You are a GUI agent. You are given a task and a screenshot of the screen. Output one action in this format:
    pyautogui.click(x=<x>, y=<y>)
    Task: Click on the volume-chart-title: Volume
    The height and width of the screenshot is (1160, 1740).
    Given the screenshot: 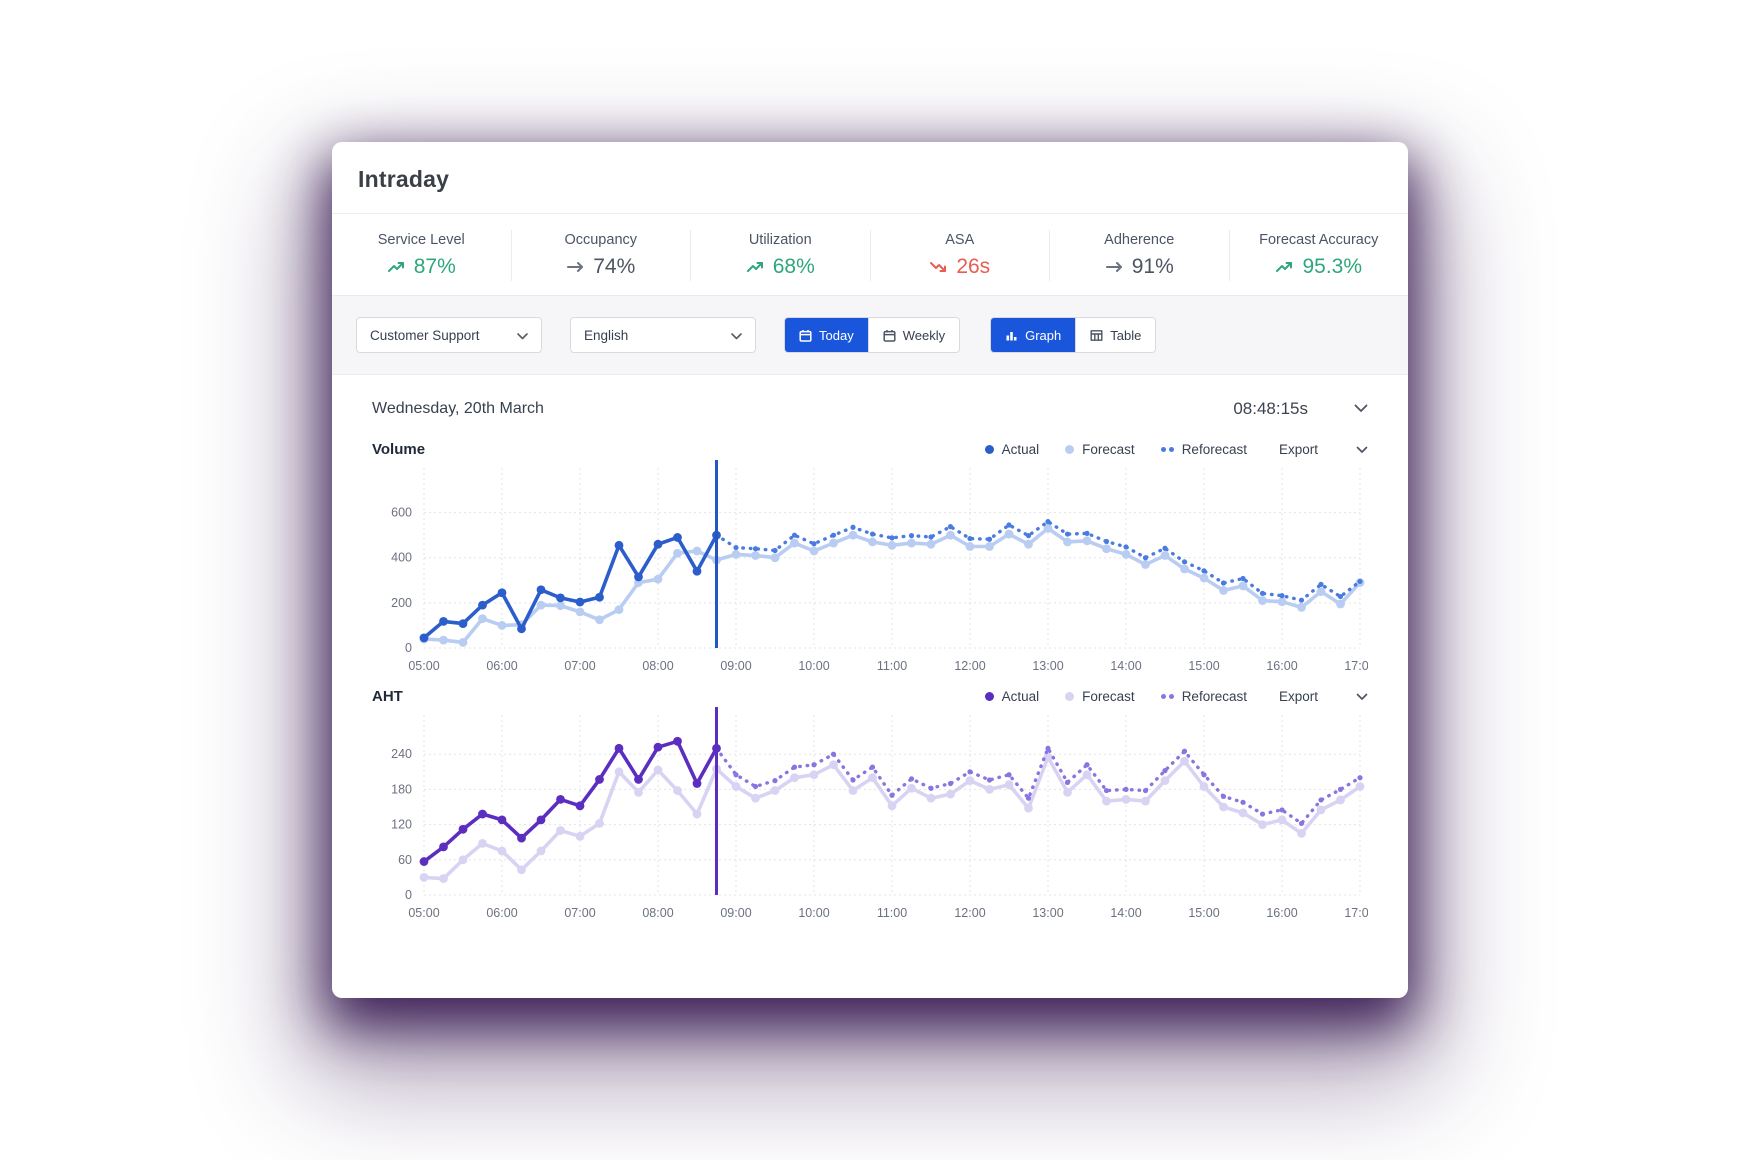 What is the action you would take?
    pyautogui.click(x=399, y=449)
    